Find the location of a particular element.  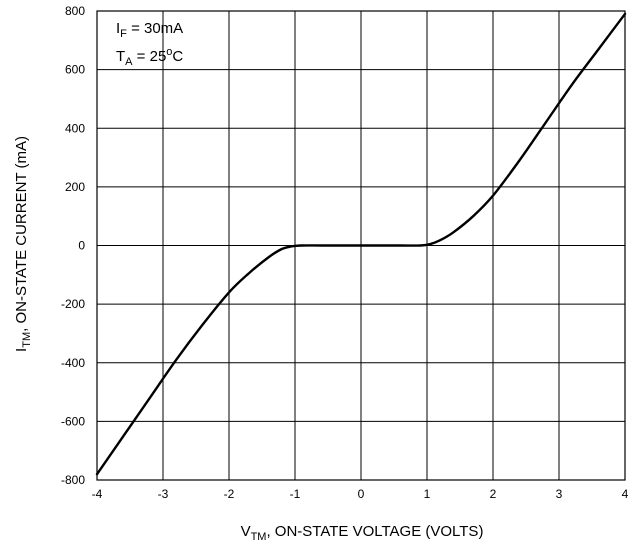

y-tick-label: 600 is located at coordinates (75, 70).